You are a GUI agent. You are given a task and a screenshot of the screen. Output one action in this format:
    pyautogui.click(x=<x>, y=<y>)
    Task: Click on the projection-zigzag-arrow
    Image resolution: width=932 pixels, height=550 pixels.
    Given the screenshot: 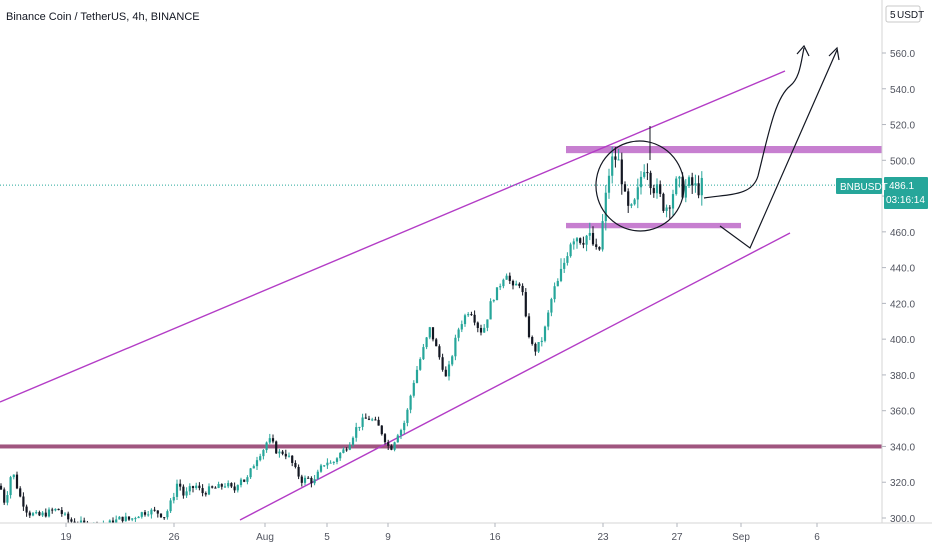 What is the action you would take?
    pyautogui.click(x=778, y=149)
    